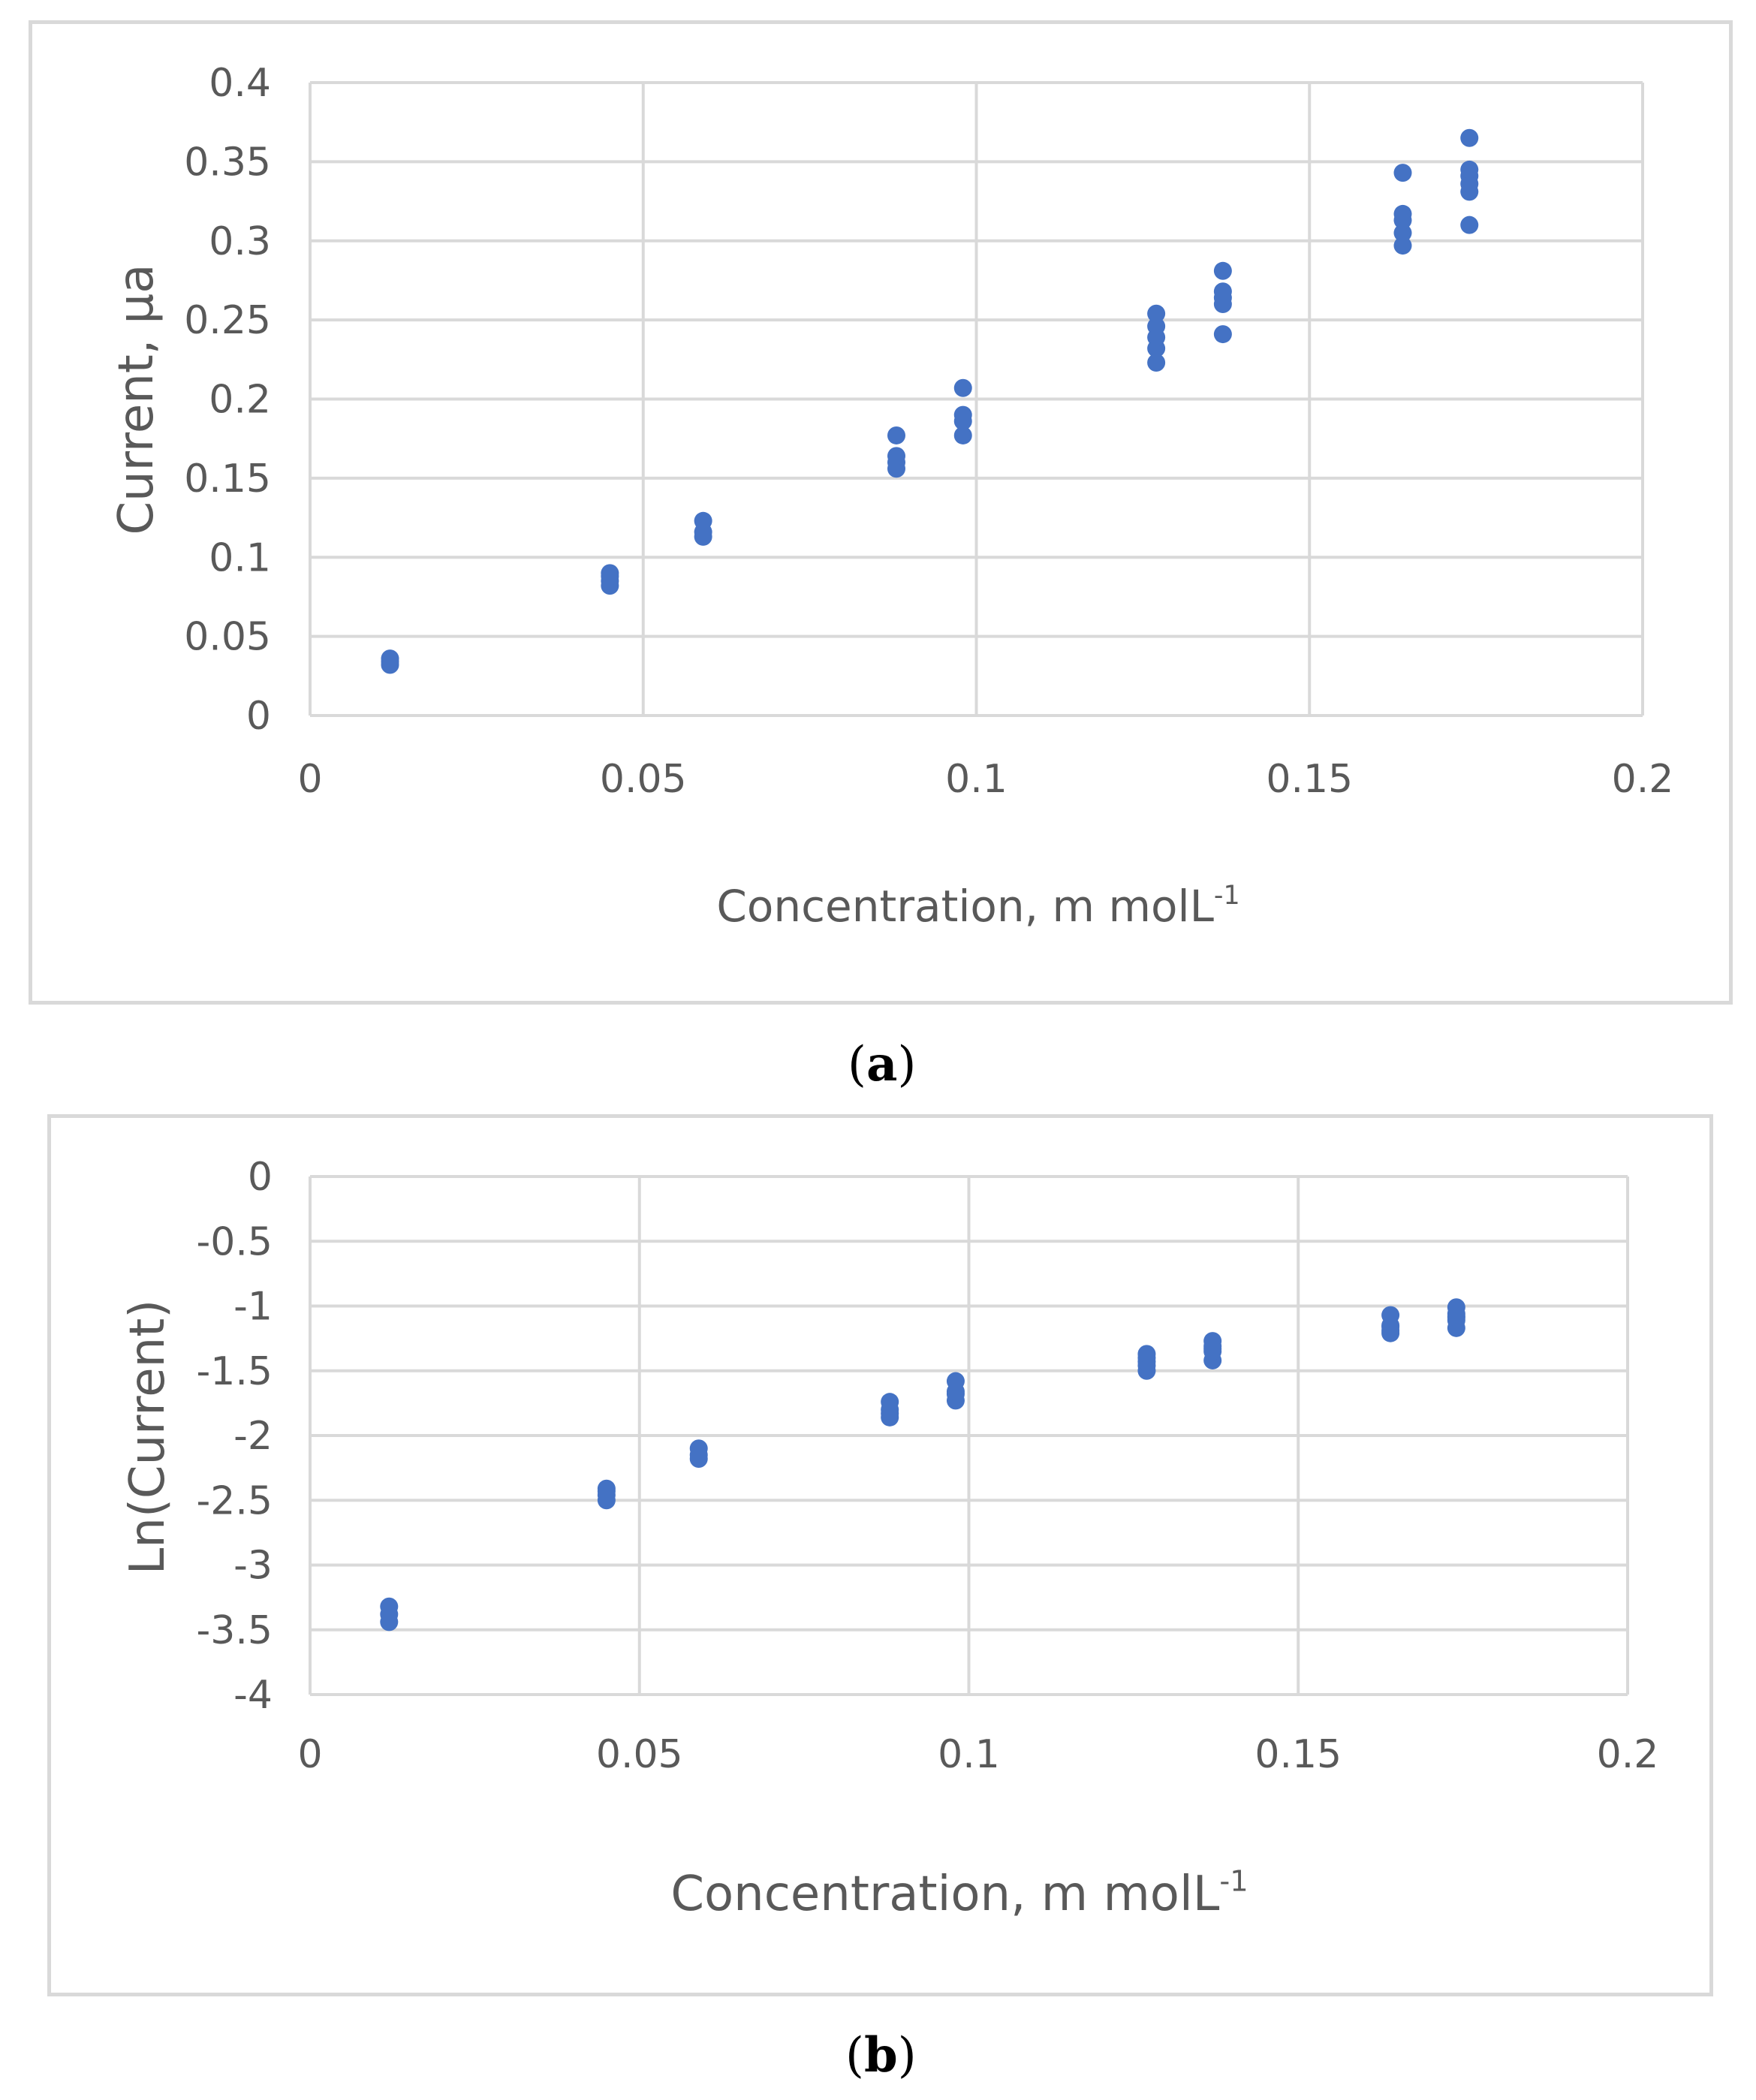  I want to click on y-tick-label: -4, so click(253, 1695).